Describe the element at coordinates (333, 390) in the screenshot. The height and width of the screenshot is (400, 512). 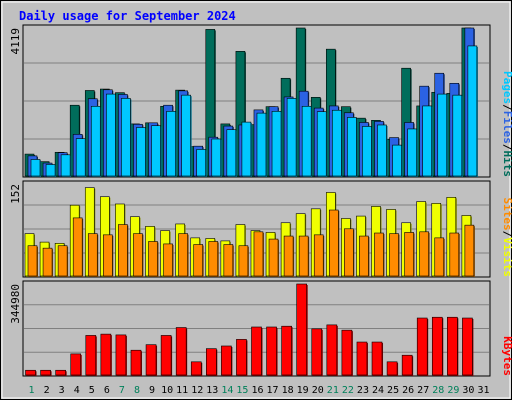
I see `x-tick-label-21: 21` at that location.